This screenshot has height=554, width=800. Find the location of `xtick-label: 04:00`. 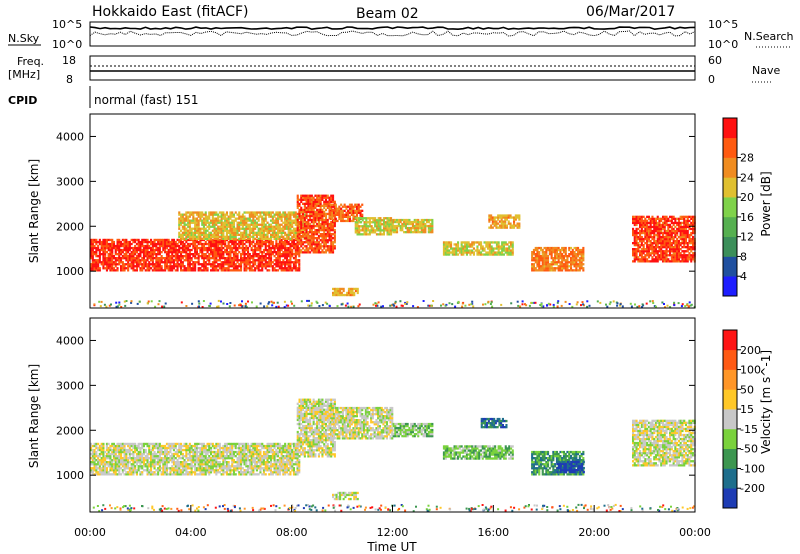

xtick-label: 04:00 is located at coordinates (191, 532).